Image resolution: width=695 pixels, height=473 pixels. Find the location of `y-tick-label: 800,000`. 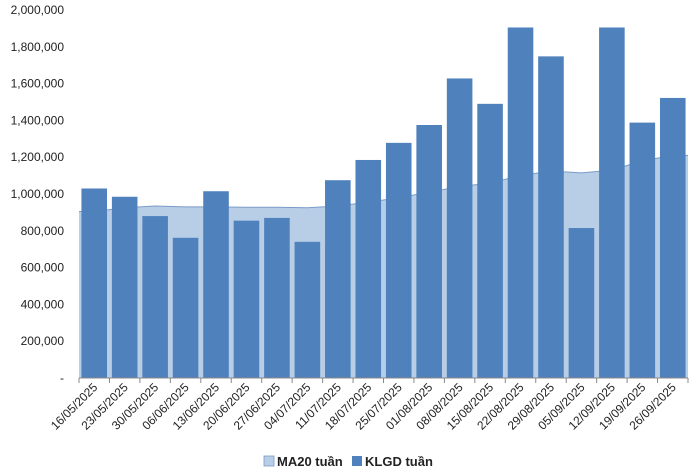

y-tick-label: 800,000 is located at coordinates (43, 231).